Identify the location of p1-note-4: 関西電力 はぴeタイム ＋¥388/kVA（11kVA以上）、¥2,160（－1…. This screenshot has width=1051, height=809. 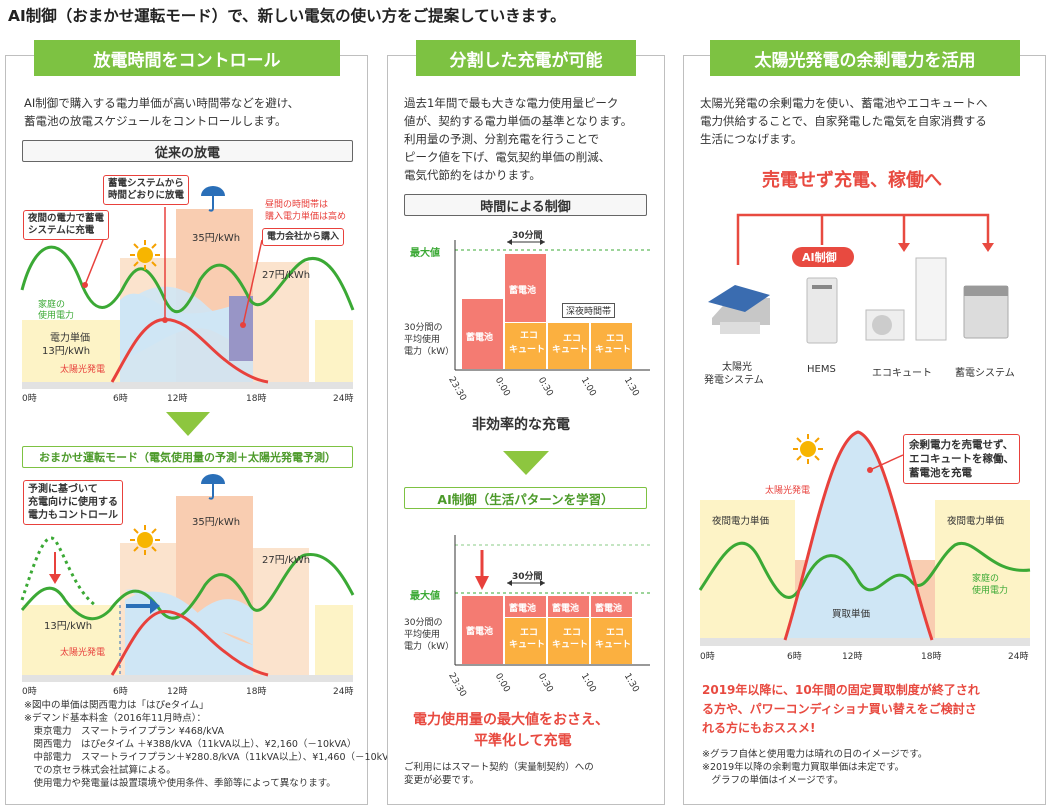
(190, 744).